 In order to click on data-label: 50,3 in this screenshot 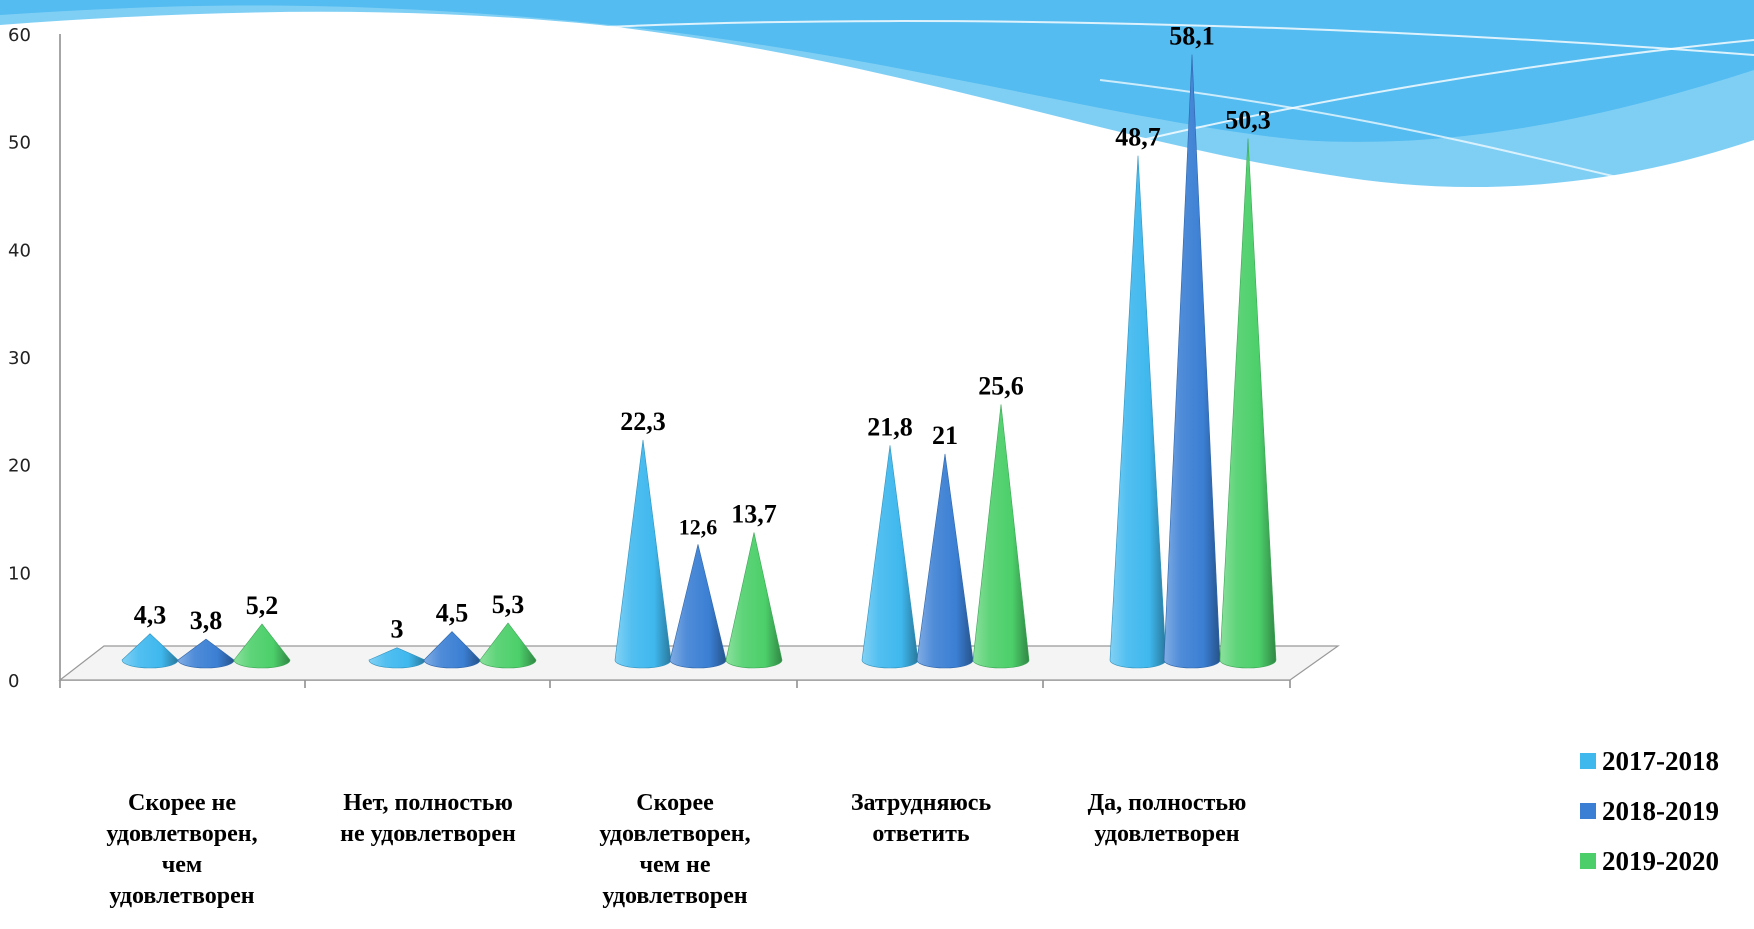, I will do `click(1248, 119)`.